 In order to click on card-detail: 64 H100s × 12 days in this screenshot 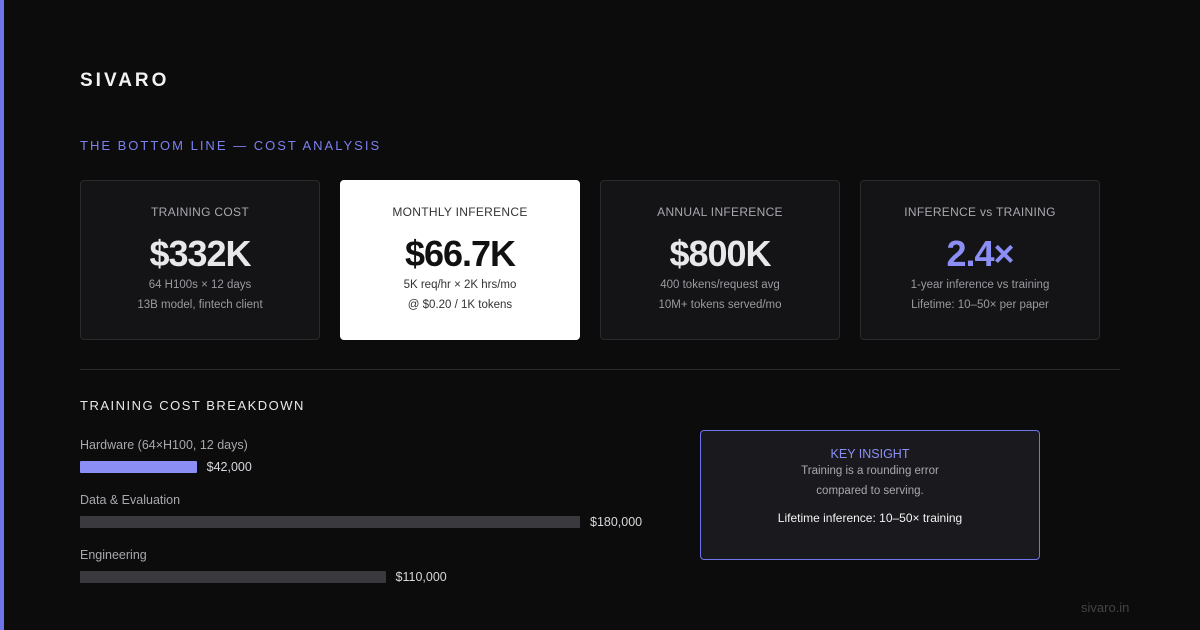, I will do `click(200, 285)`.